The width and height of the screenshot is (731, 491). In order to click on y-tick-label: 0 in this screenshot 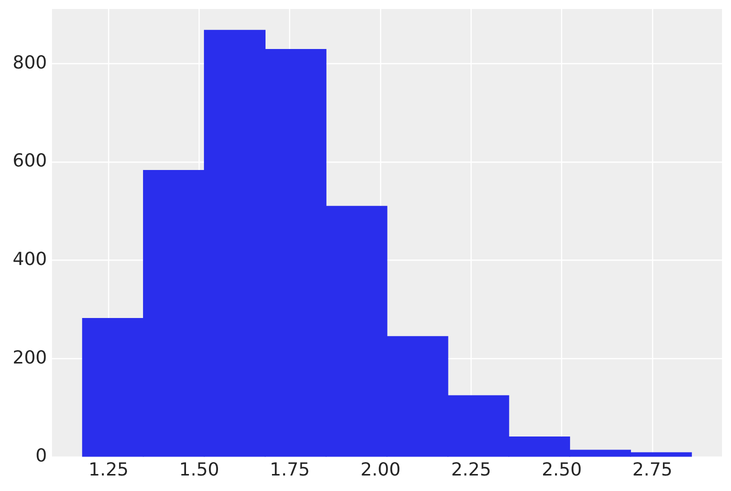, I will do `click(41, 456)`.